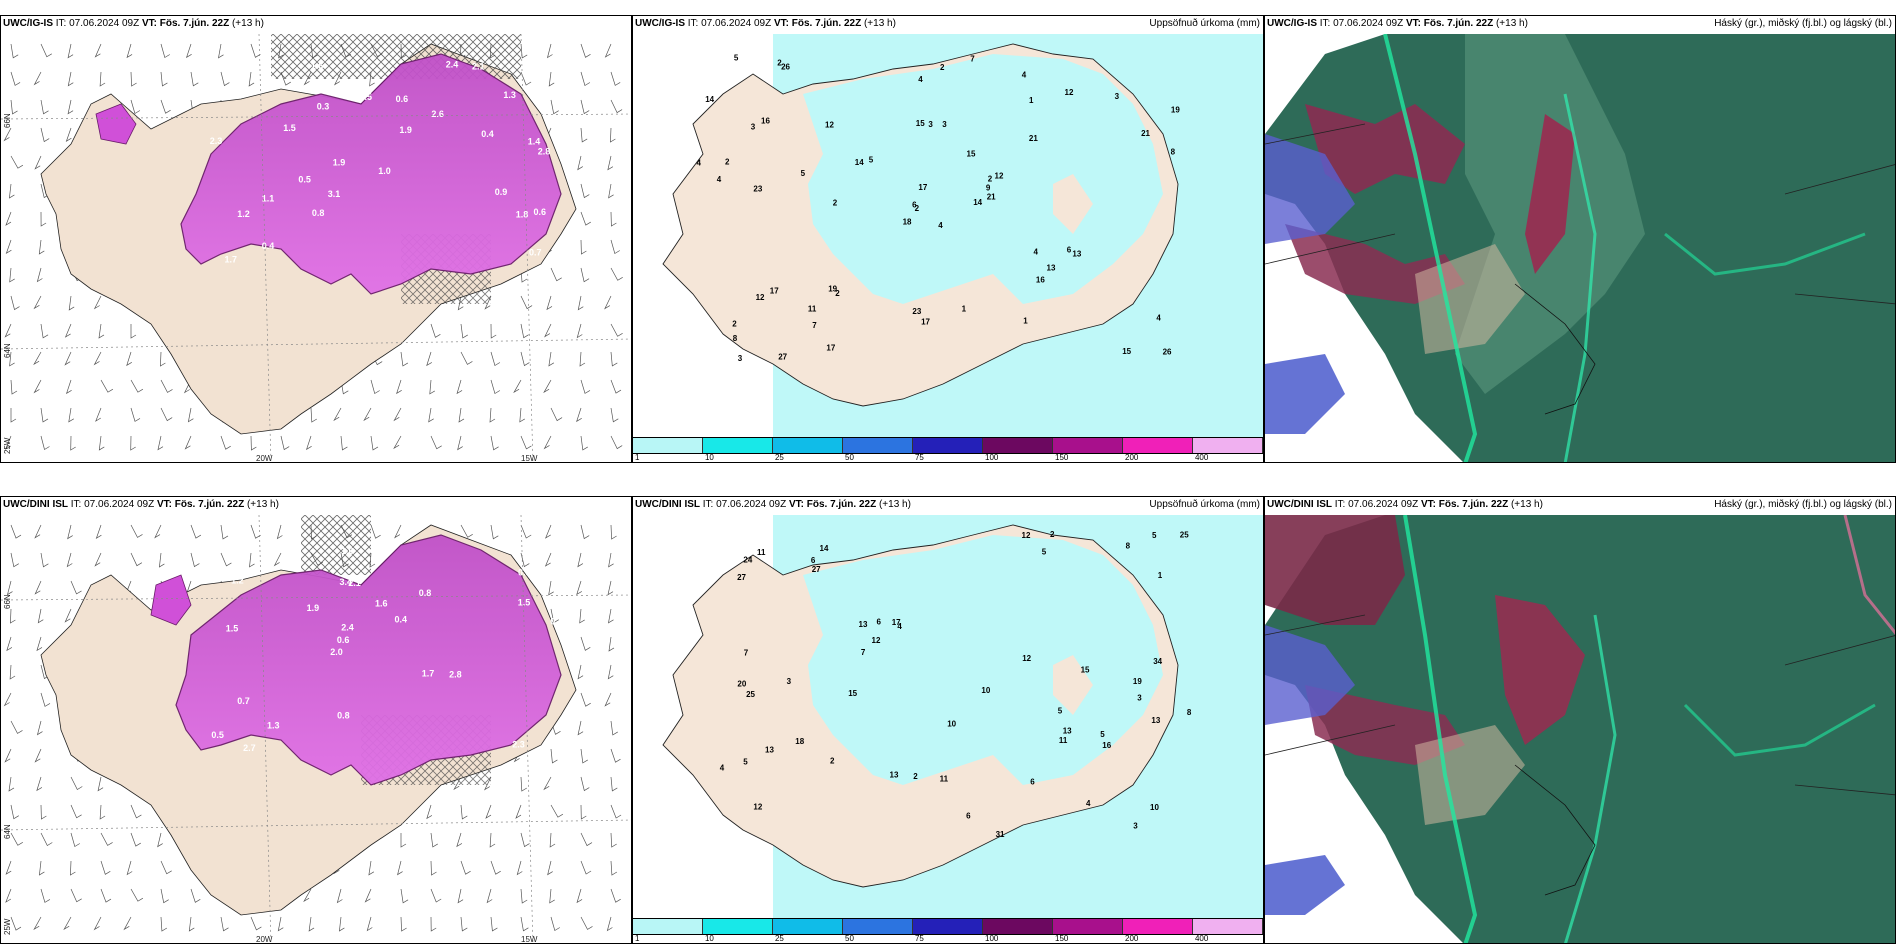 The image size is (1900, 950). I want to click on map-value-label: 10, so click(985, 690).